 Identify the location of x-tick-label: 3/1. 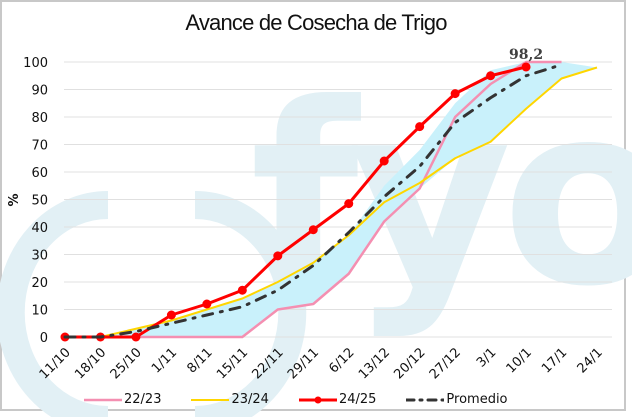
(486, 357).